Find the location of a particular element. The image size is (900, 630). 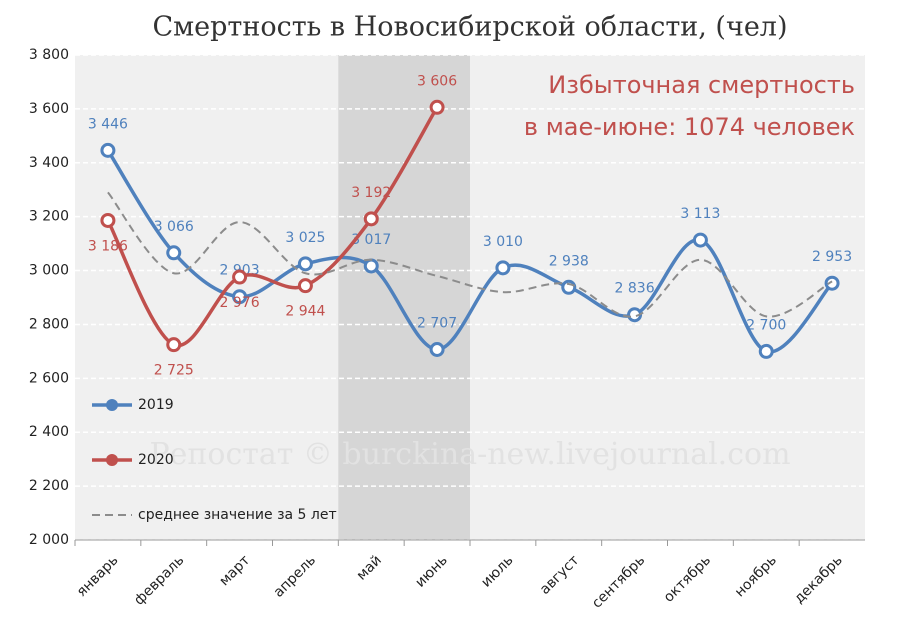

x-tick-label: февраль is located at coordinates (159, 580).